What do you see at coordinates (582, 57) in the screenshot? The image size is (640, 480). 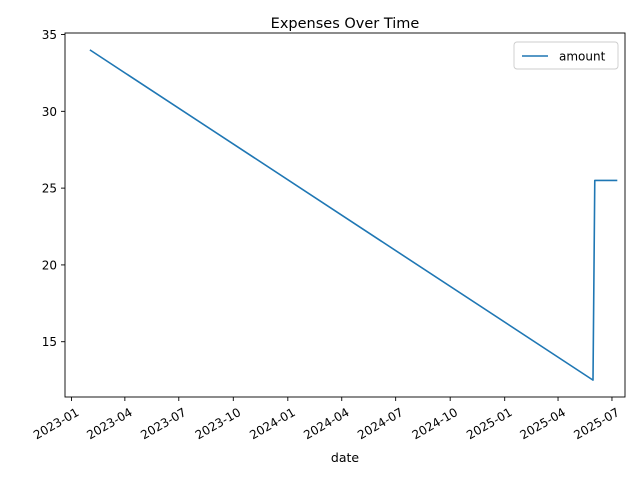 I see `legend-label: amount` at bounding box center [582, 57].